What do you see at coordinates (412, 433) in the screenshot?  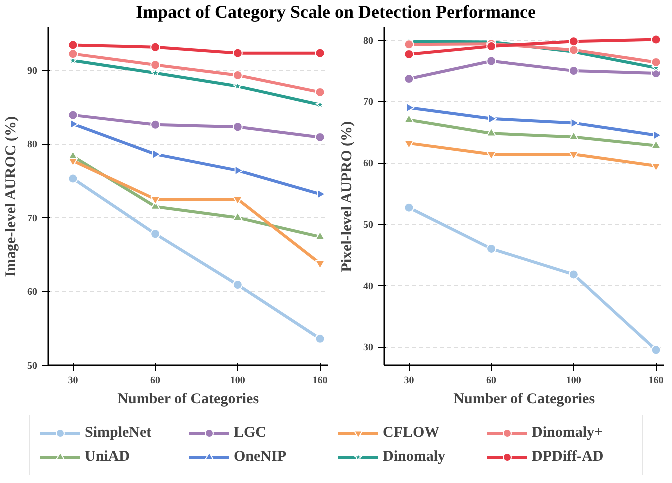 I see `legend-label: CFLOW` at bounding box center [412, 433].